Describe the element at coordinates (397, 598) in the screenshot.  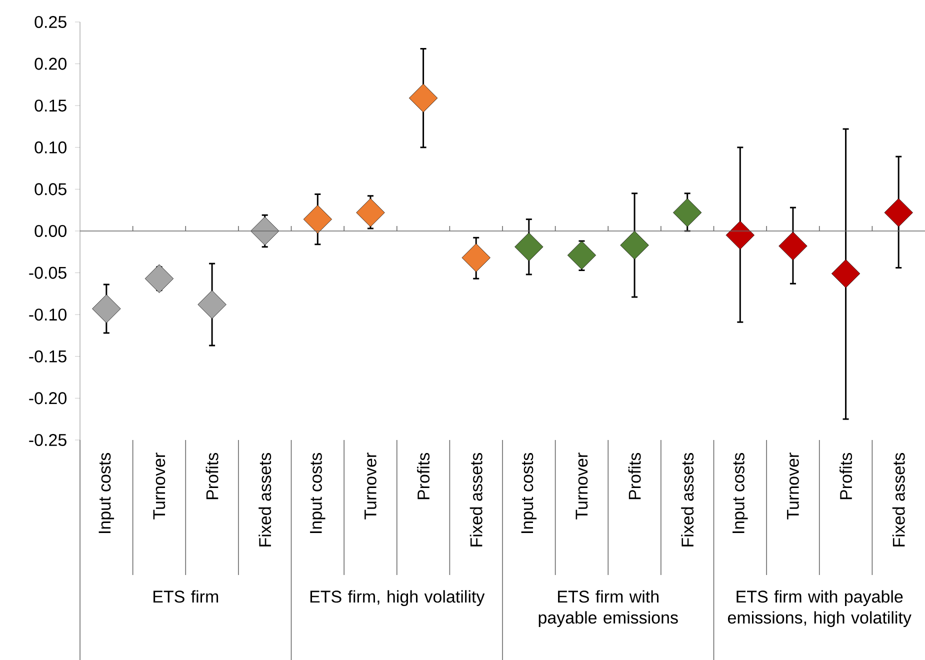
I see `text: ETS firm, high volatility` at that location.